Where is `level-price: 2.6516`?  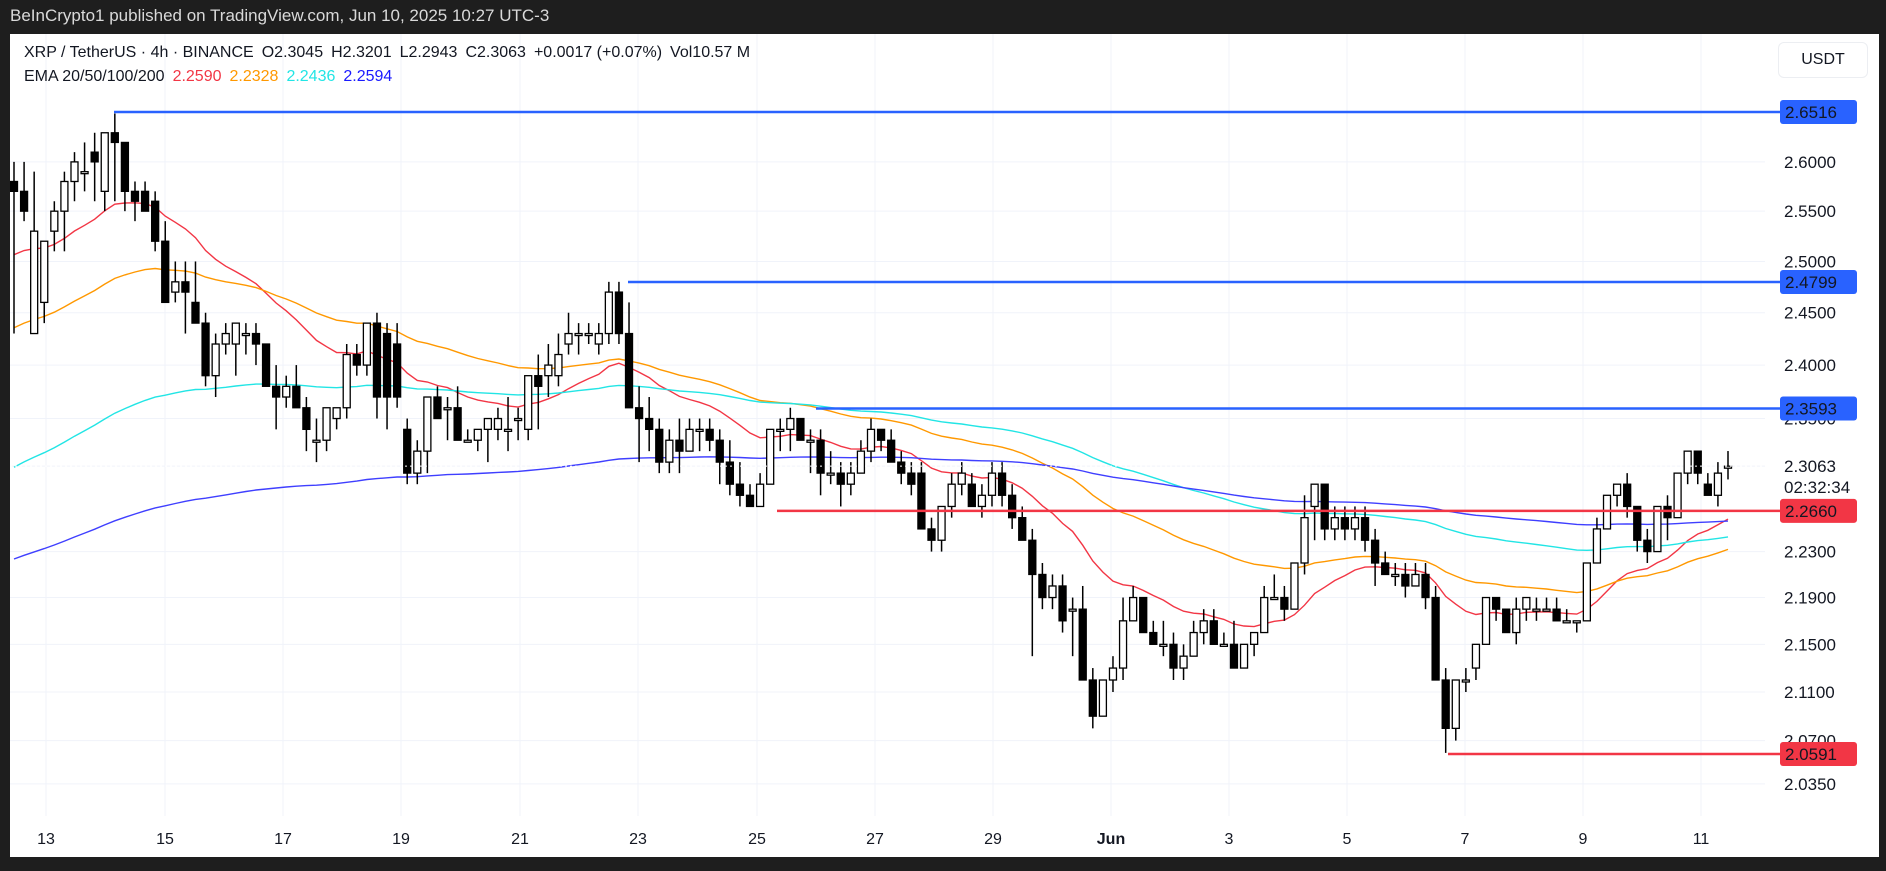
level-price: 2.6516 is located at coordinates (1811, 112).